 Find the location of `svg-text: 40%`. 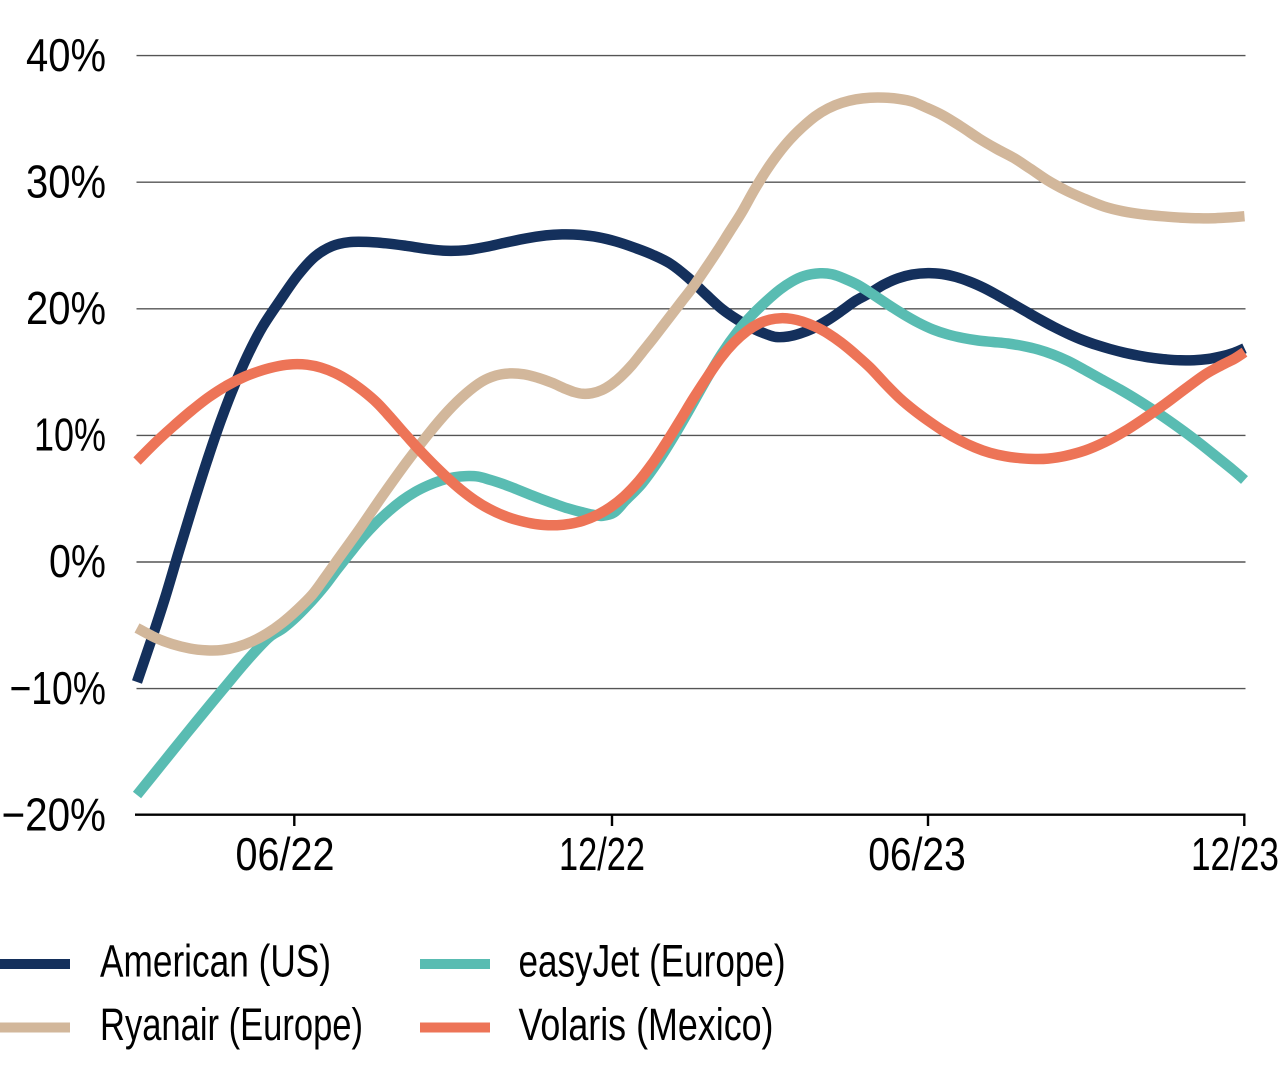

svg-text: 40% is located at coordinates (66, 55).